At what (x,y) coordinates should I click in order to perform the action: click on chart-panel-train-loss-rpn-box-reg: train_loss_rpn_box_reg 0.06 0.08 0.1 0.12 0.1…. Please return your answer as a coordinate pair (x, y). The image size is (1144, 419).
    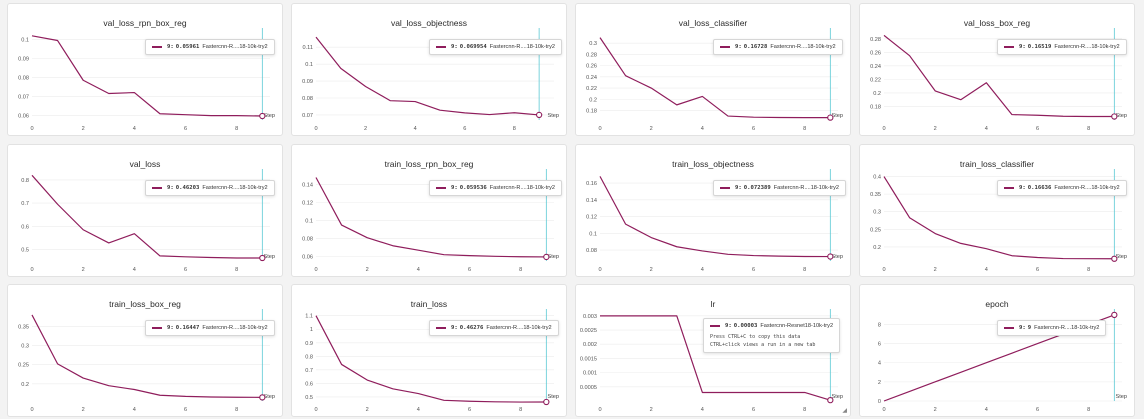
    Looking at the image, I should click on (429, 210).